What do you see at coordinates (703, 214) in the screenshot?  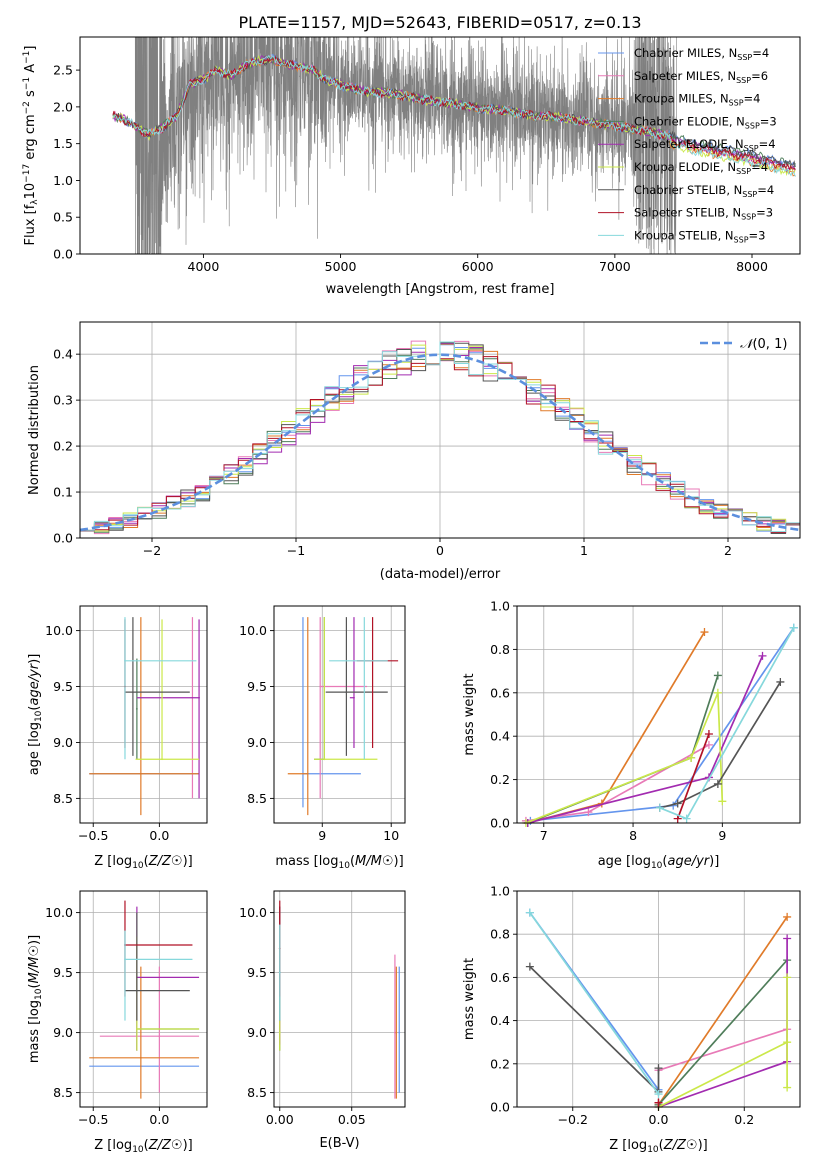 I see `legend-label-7: Salpeter STELIB, NSSP=3` at bounding box center [703, 214].